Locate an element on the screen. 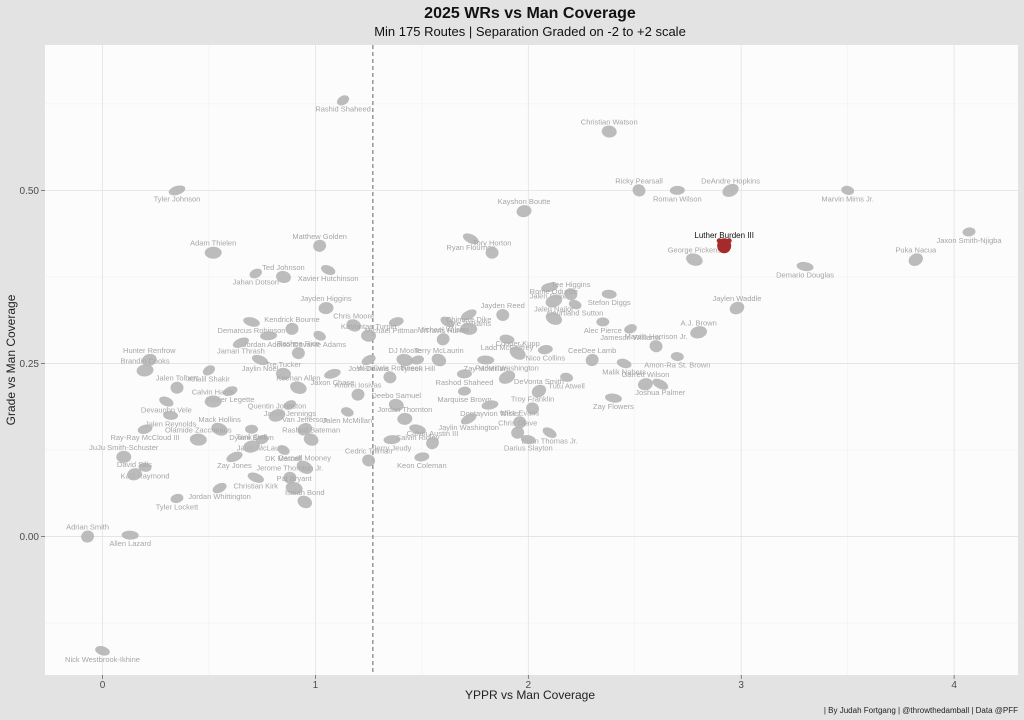 This screenshot has height=720, width=1024. point-label: Wan'Dale Robinson is located at coordinates (390, 367).